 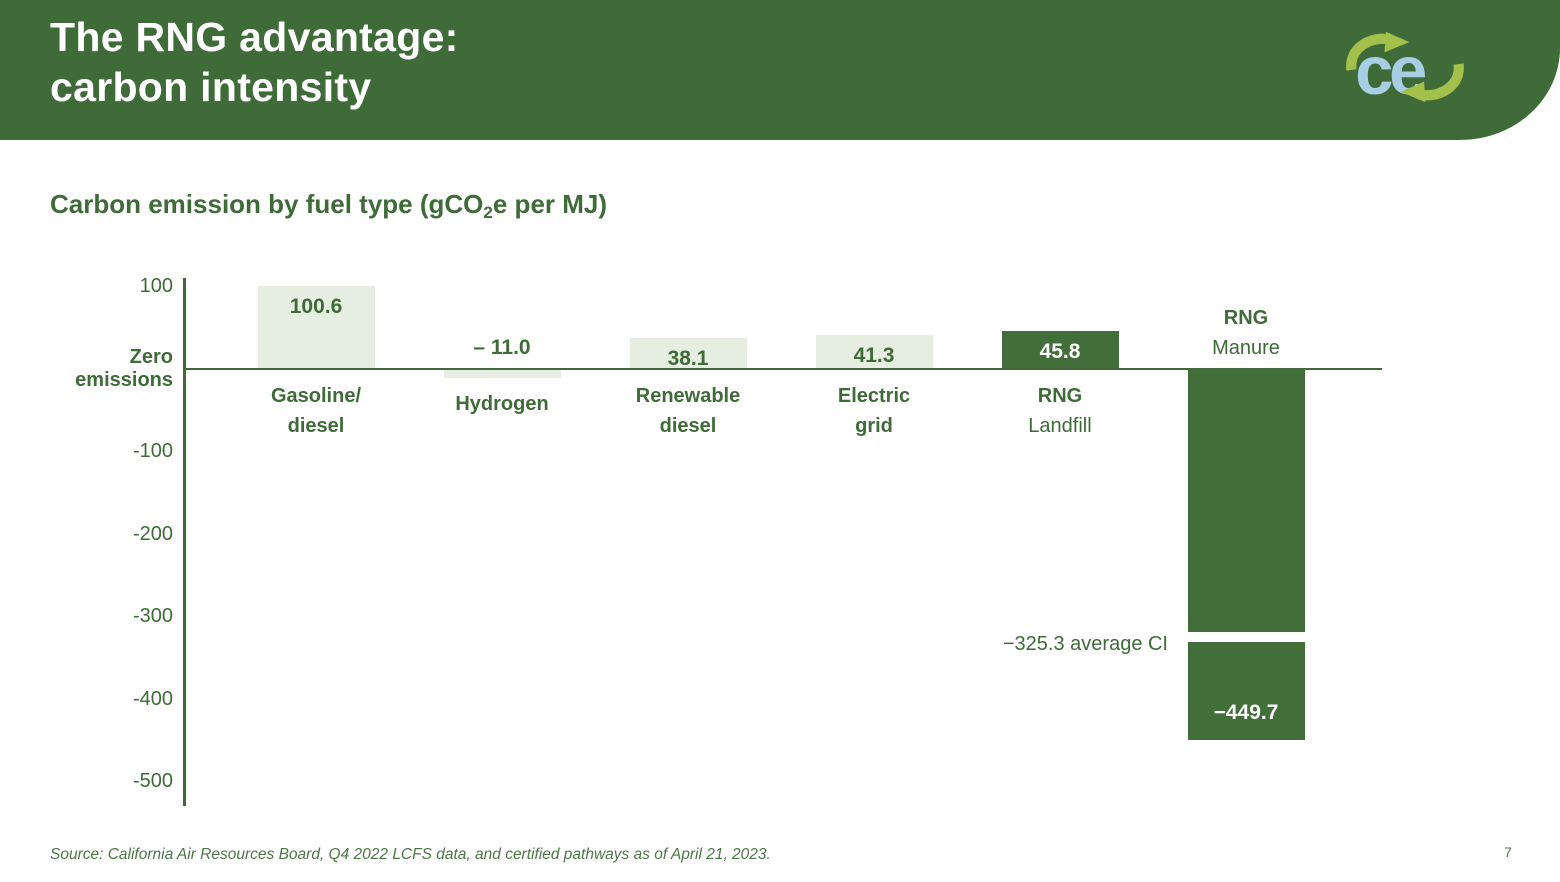 I want to click on bar-rng-landfill, so click(x=1060, y=350).